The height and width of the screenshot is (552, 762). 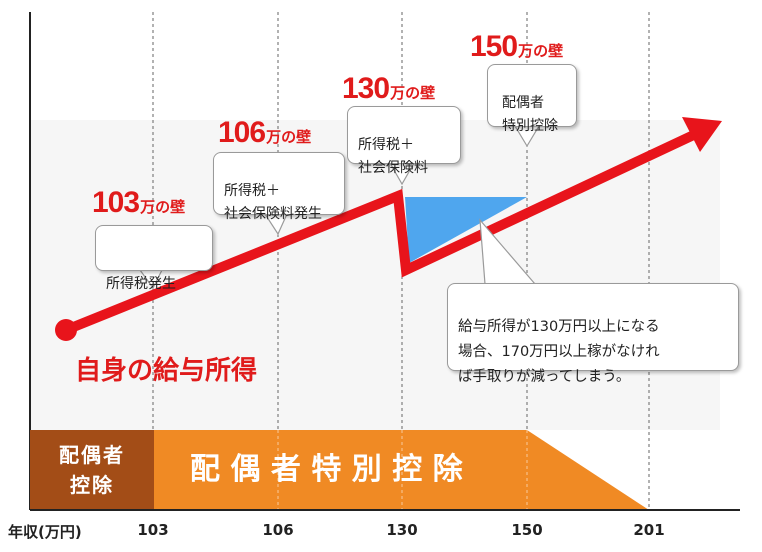 What do you see at coordinates (541, 51) in the screenshot?
I see `wall-unit-150: 万の壁` at bounding box center [541, 51].